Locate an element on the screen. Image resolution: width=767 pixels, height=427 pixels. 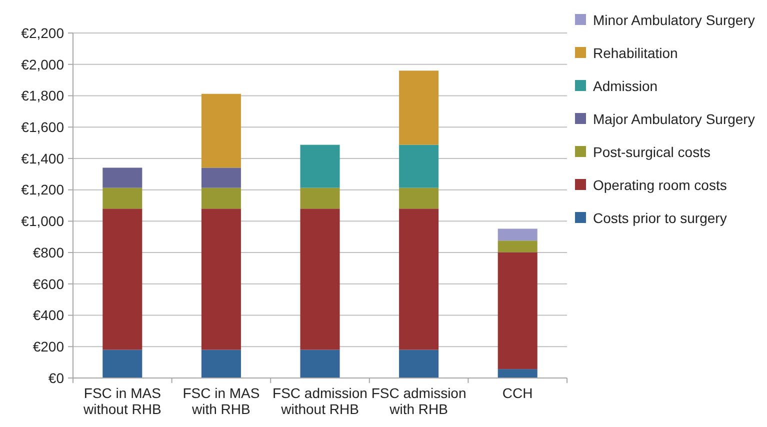
y-tick-label: €400 is located at coordinates (48, 315).